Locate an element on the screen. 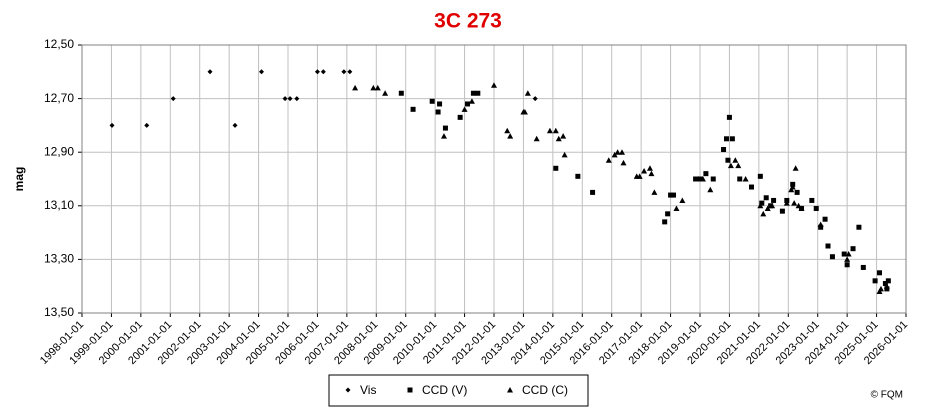 The width and height of the screenshot is (931, 415). y-tick-label: 13,30 is located at coordinates (59, 259).